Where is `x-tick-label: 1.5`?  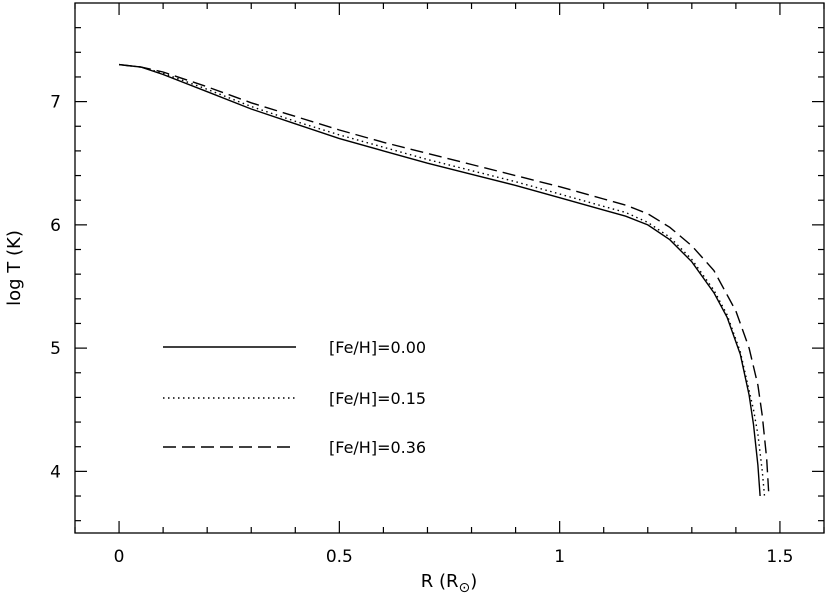
x-tick-label: 1.5 is located at coordinates (779, 557).